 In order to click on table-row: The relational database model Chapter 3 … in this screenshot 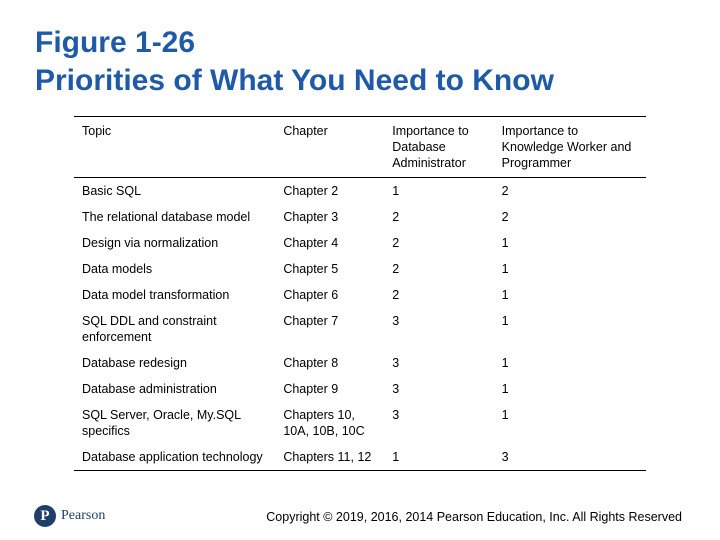, I will do `click(360, 217)`.